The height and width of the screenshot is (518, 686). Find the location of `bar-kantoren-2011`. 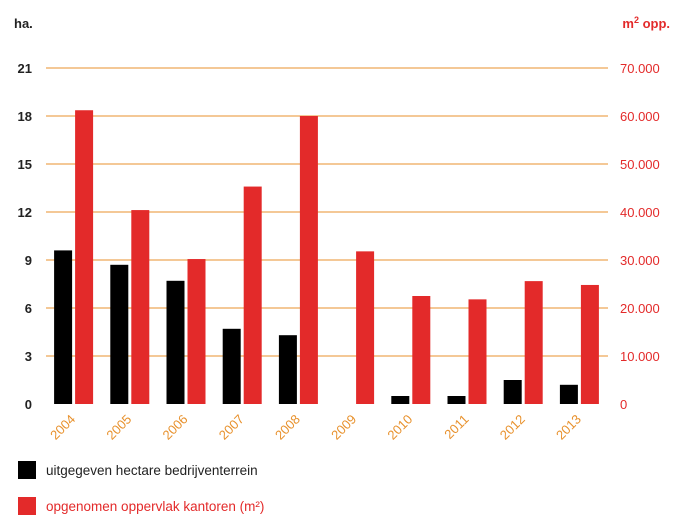

bar-kantoren-2011 is located at coordinates (477, 351).